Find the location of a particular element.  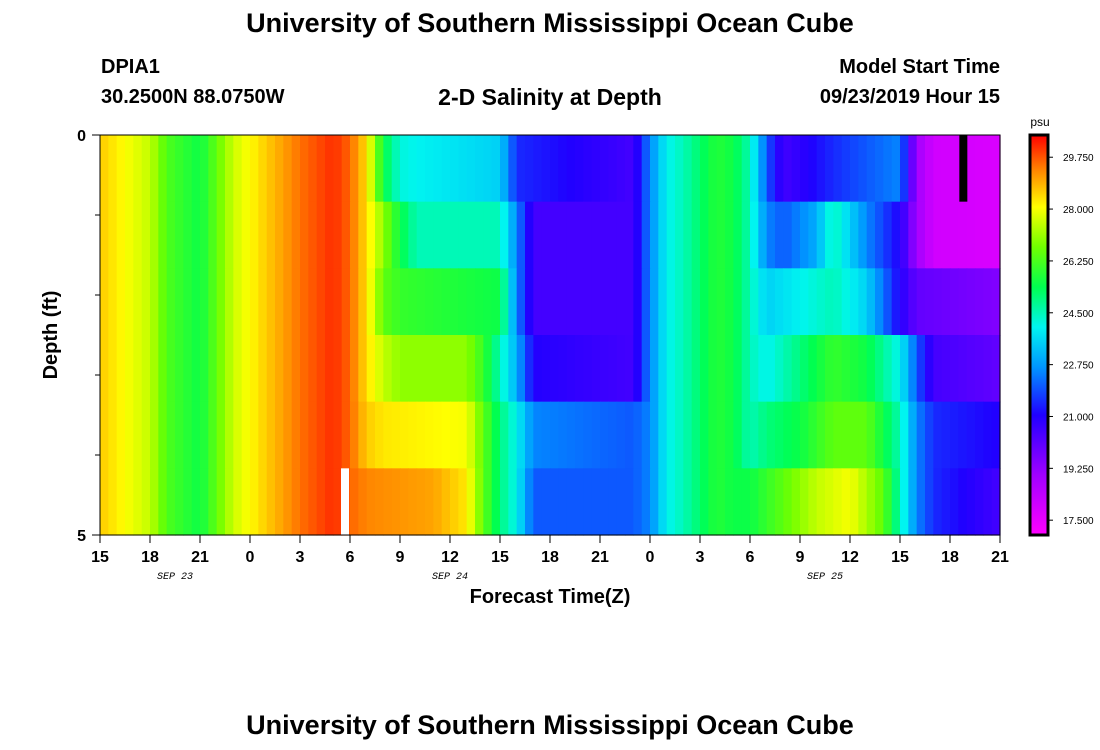

x-tick-label: 15 is located at coordinates (900, 557).